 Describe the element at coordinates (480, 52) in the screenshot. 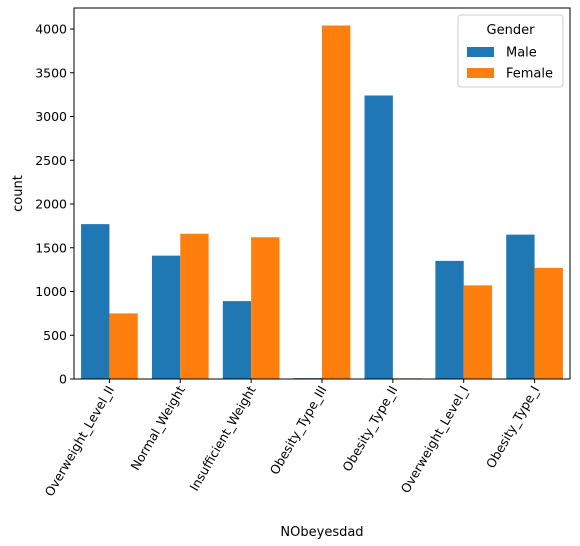

I see `legend-swatch-male` at that location.